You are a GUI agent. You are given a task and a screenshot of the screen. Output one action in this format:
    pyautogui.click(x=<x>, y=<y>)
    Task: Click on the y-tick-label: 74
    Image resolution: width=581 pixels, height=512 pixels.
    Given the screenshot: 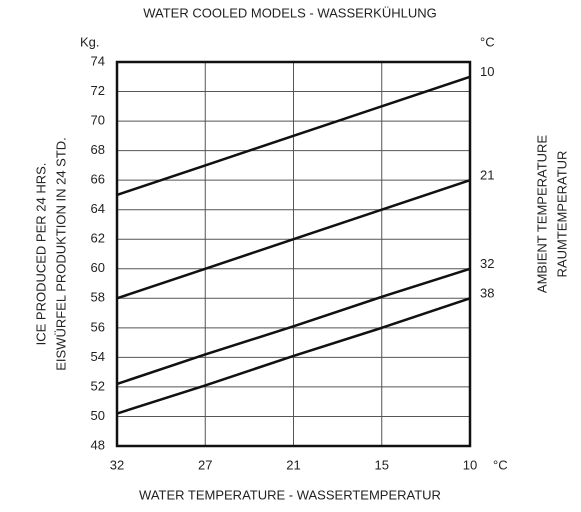 What is the action you would take?
    pyautogui.click(x=98, y=60)
    